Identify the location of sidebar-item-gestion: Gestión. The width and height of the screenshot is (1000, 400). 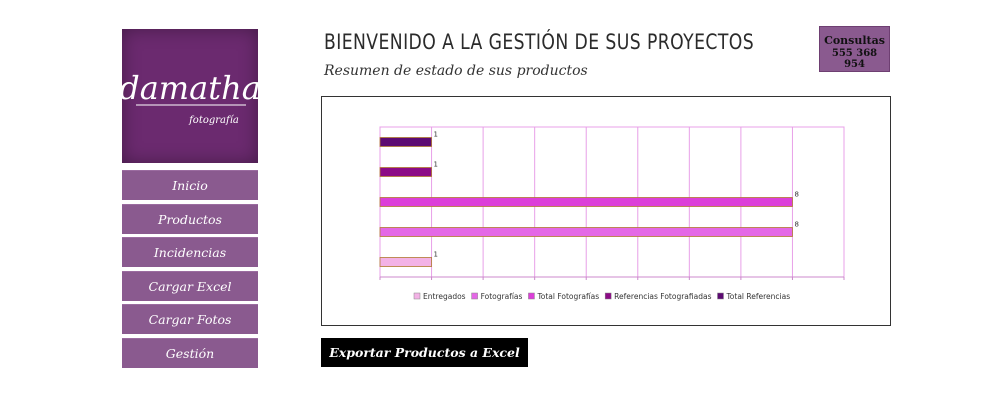
(190, 352).